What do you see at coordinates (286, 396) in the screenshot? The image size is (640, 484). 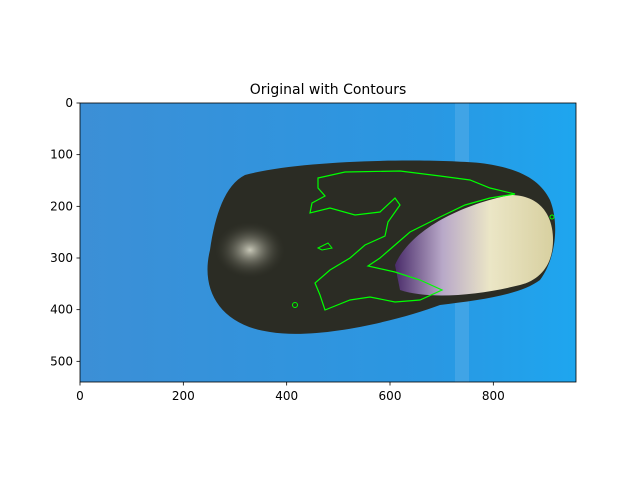 I see `x-tick-label: 400` at bounding box center [286, 396].